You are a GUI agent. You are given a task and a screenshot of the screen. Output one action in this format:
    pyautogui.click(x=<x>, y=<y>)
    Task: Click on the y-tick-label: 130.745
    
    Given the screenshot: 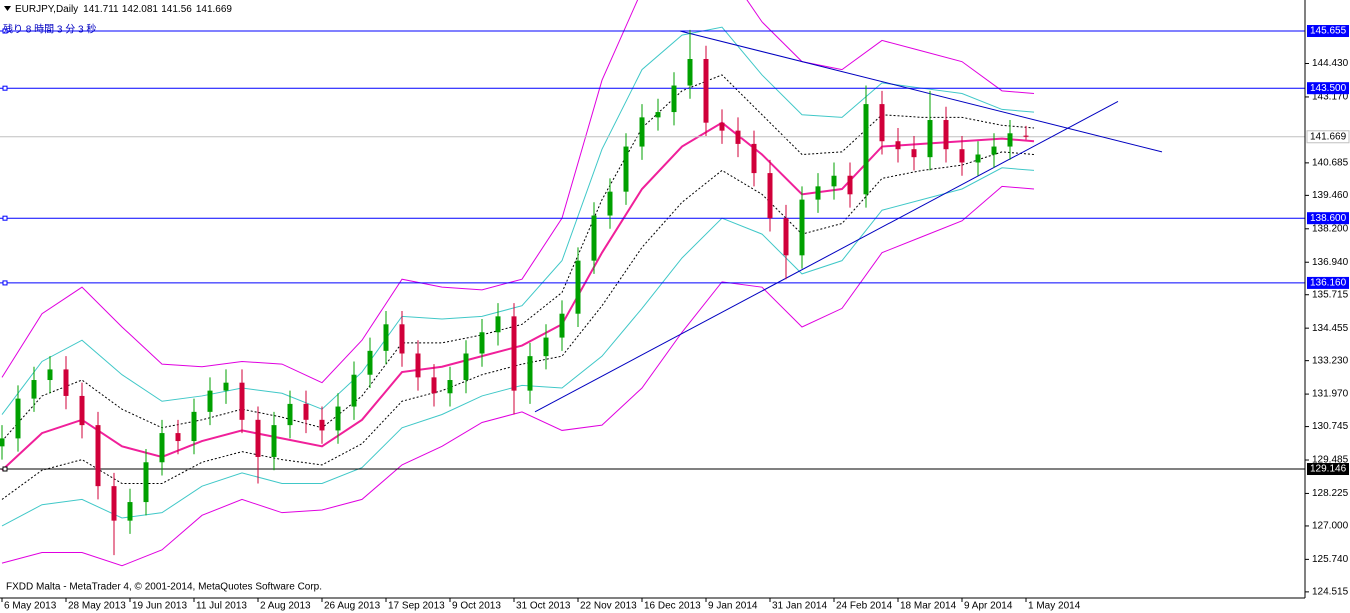 What is the action you would take?
    pyautogui.click(x=1330, y=426)
    